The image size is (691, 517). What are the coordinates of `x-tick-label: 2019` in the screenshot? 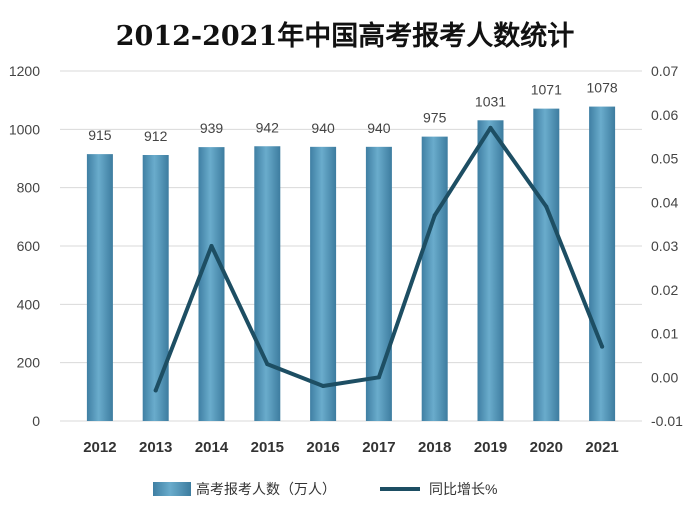 It's located at (490, 447).